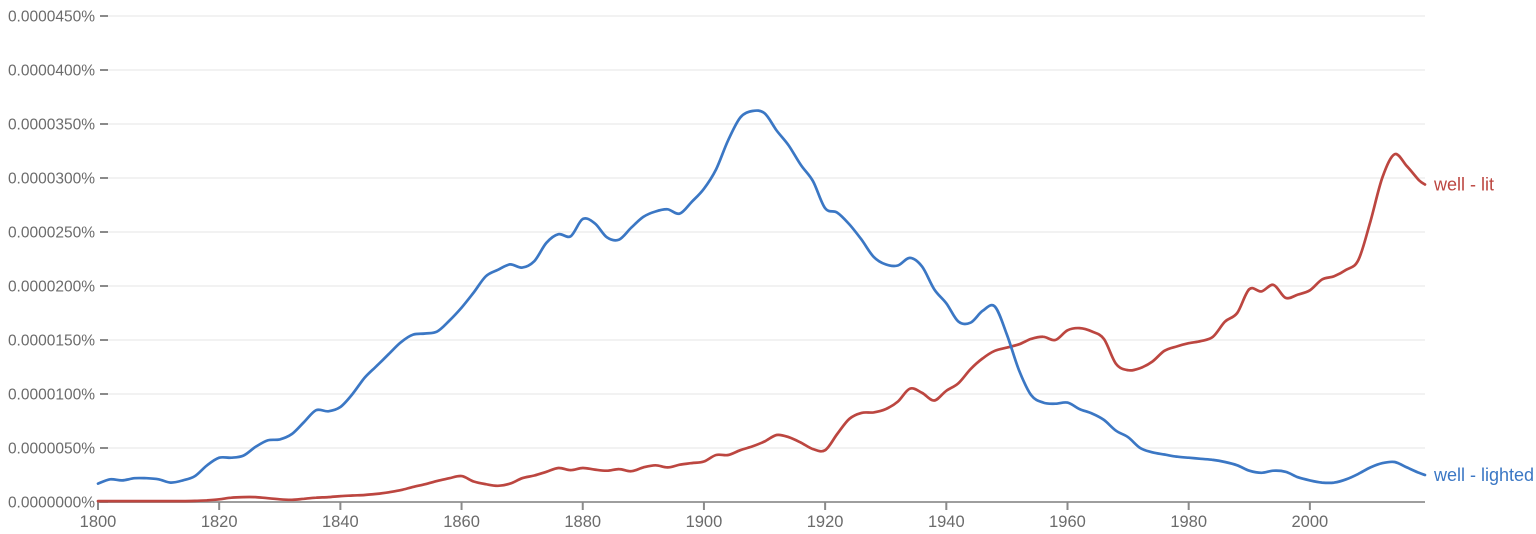  Describe the element at coordinates (1310, 522) in the screenshot. I see `x-tick-label: 2000` at that location.